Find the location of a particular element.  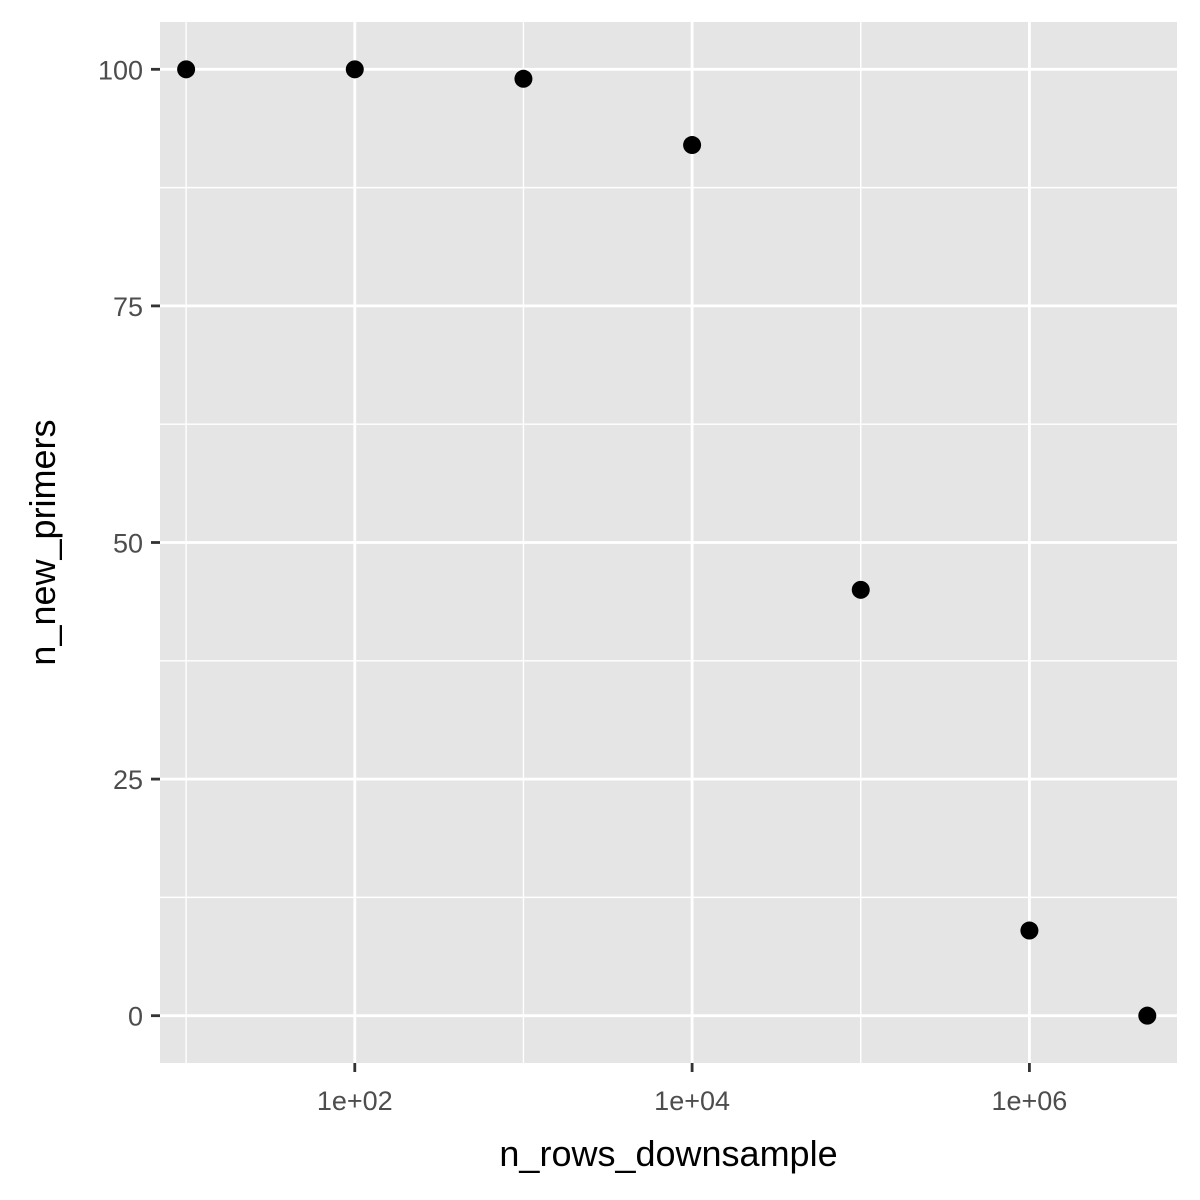

x-tick-label: 1e+06 is located at coordinates (1029, 1101).